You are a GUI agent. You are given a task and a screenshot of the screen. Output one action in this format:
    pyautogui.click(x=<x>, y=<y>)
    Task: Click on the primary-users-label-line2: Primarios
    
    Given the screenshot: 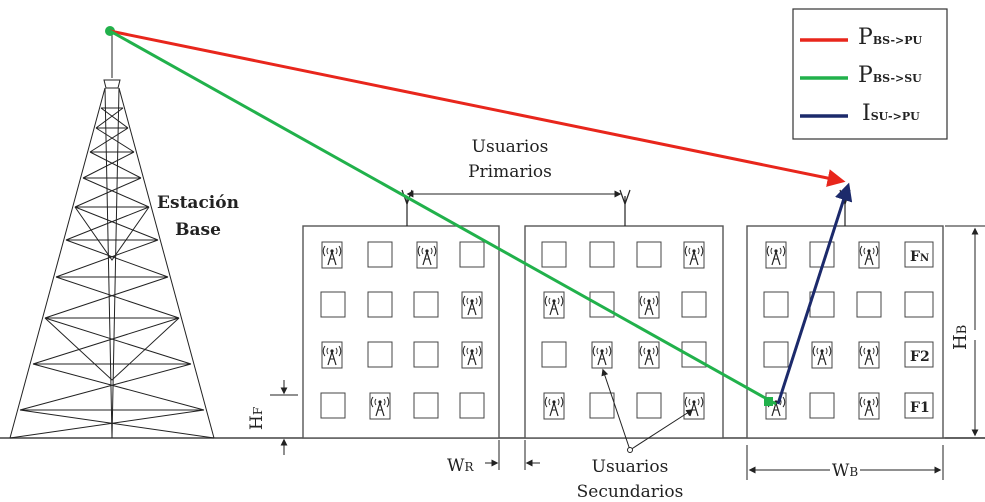 What is the action you would take?
    pyautogui.click(x=510, y=172)
    